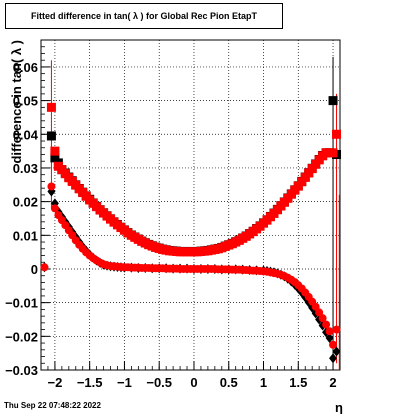 The image size is (400, 414). What do you see at coordinates (263, 382) in the screenshot?
I see `x-tick-label: 1` at bounding box center [263, 382].